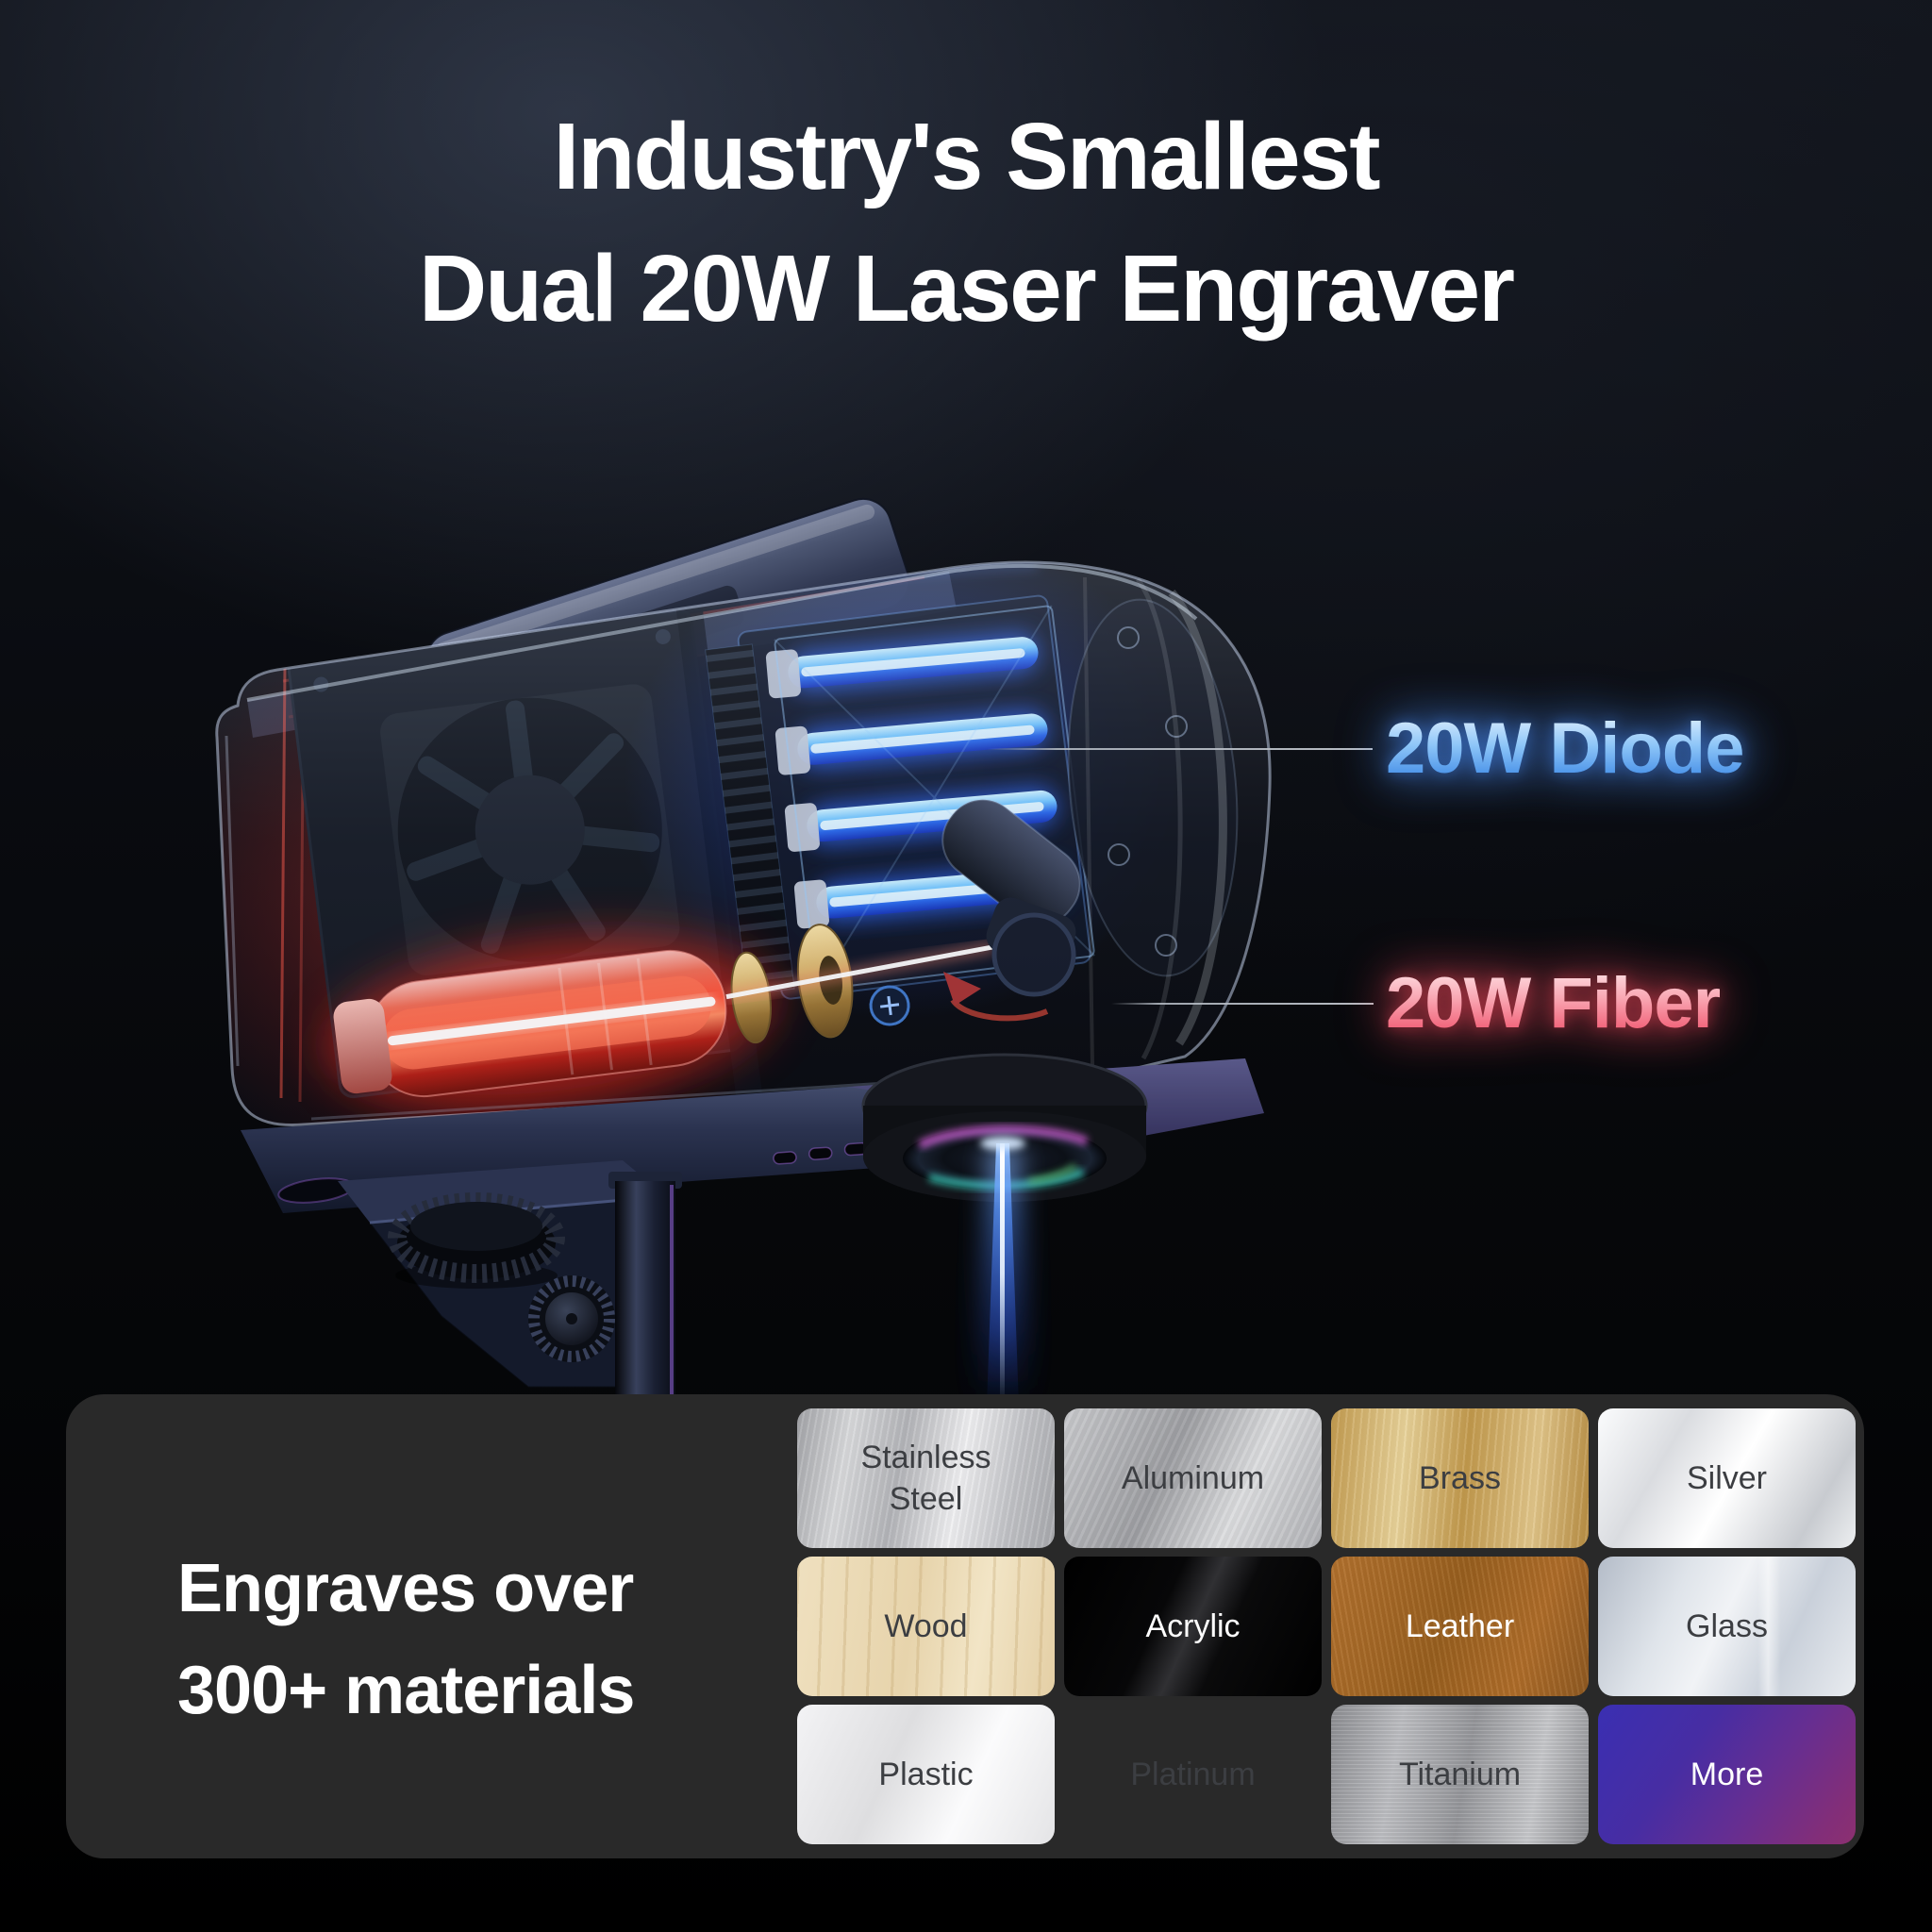  I want to click on material-tile-acrylic: Acrylic, so click(1193, 1626).